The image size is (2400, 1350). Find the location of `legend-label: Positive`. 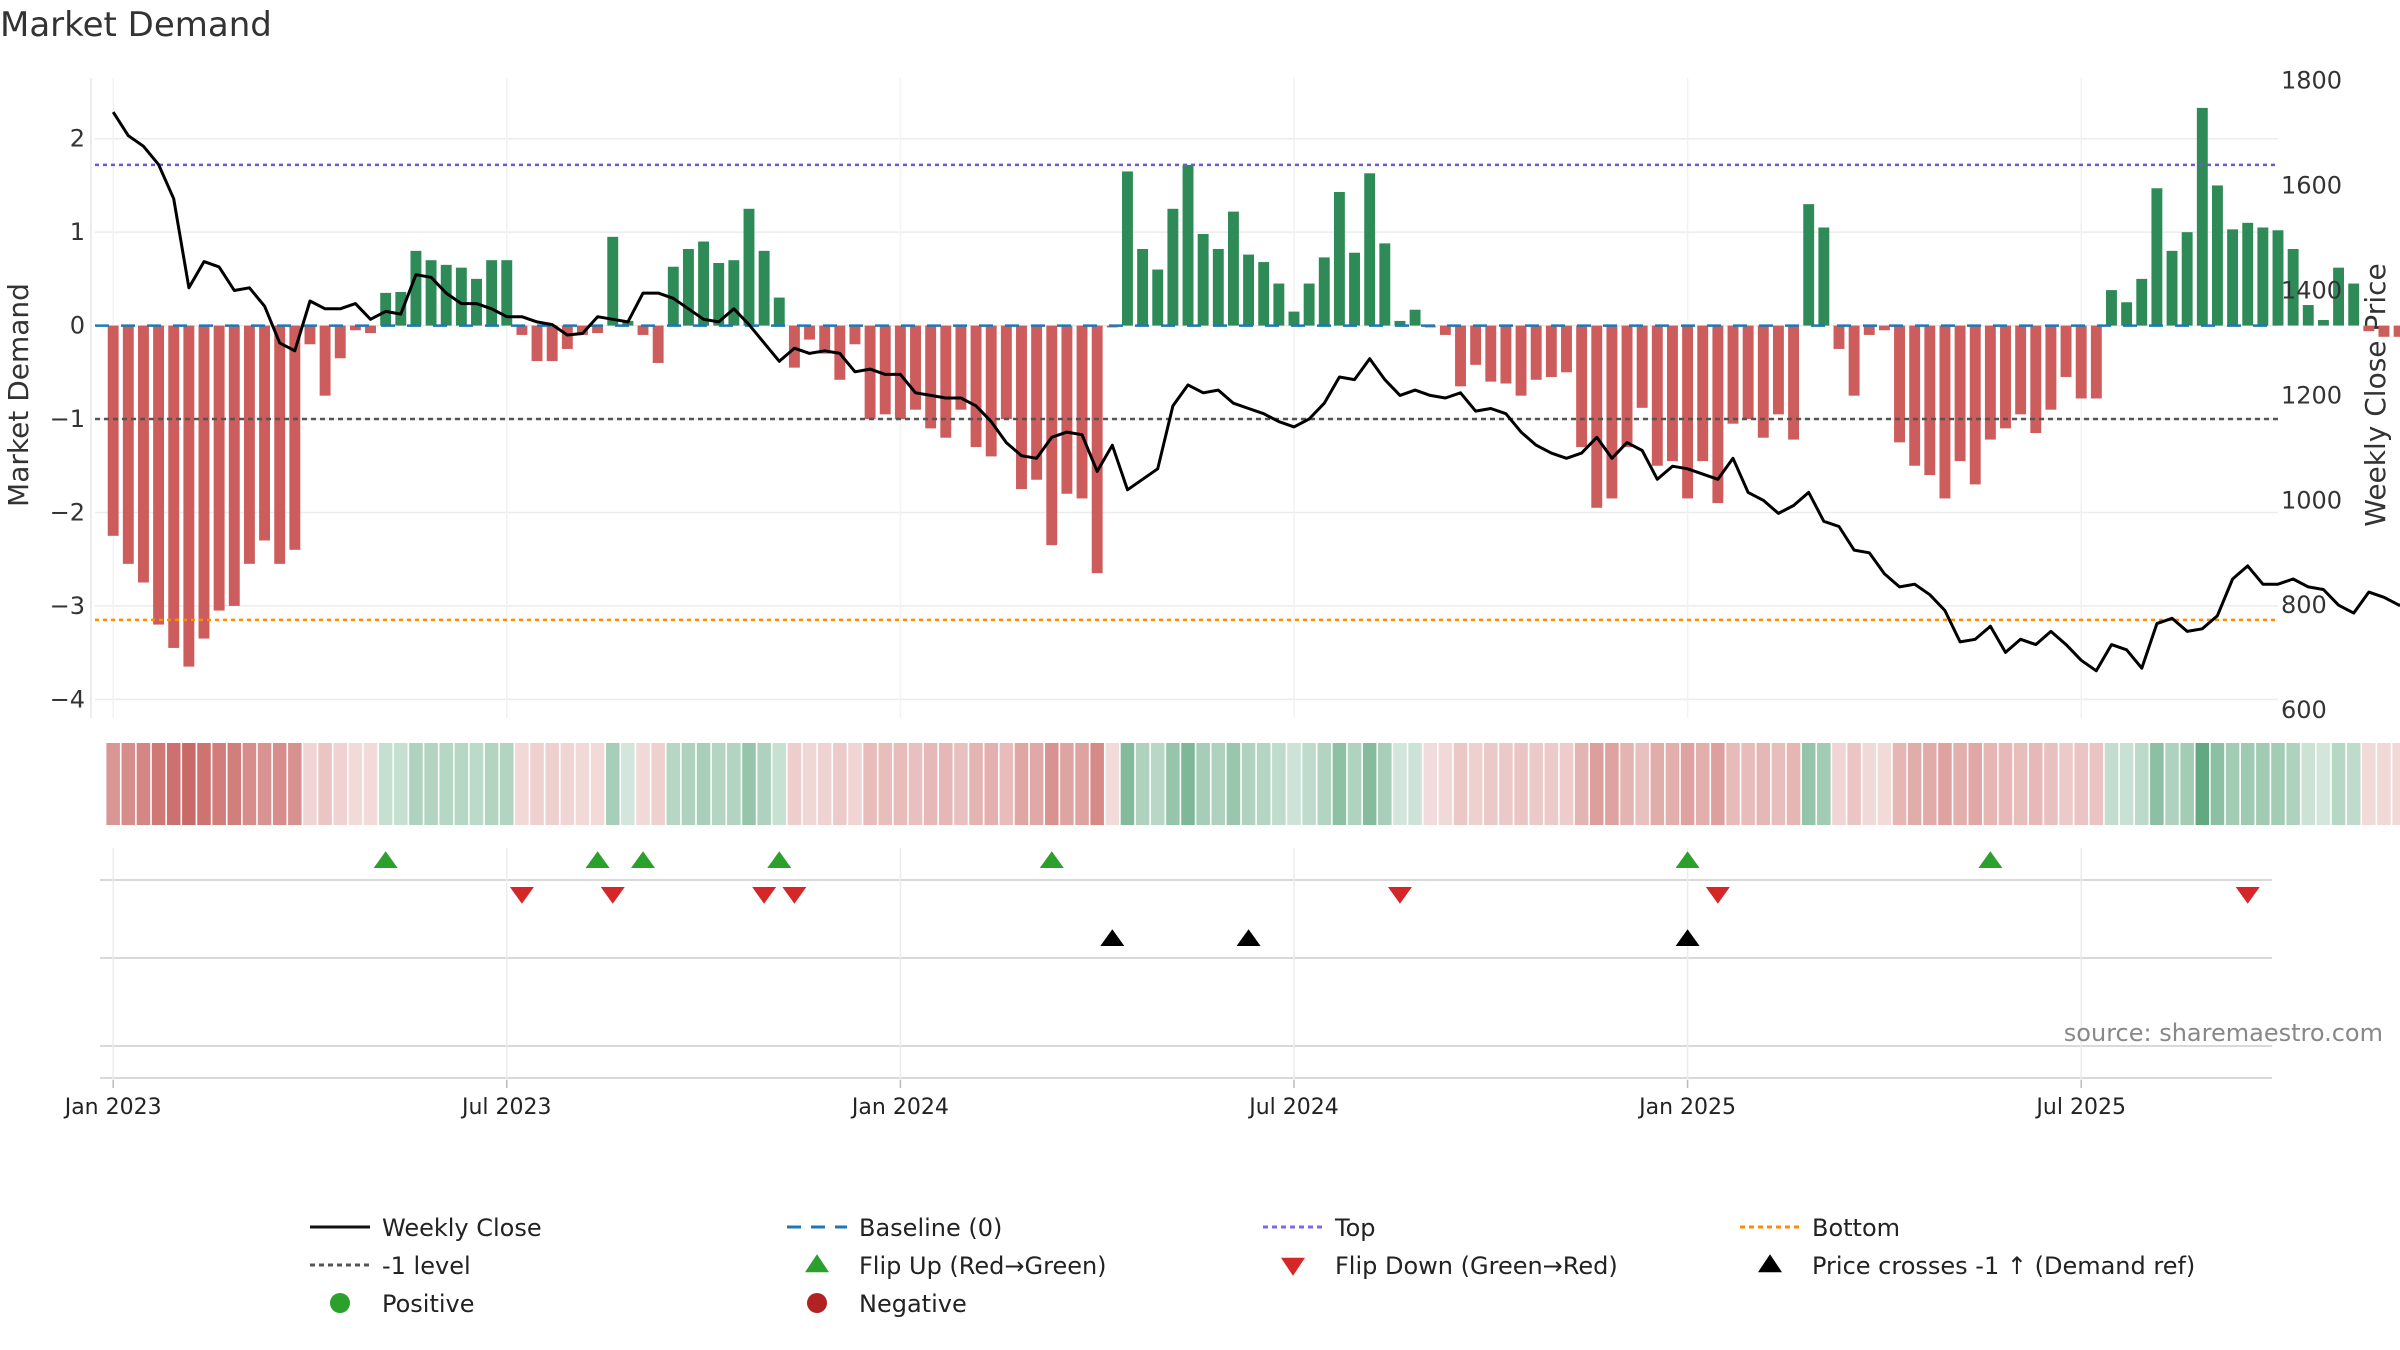

legend-label: Positive is located at coordinates (428, 1304).